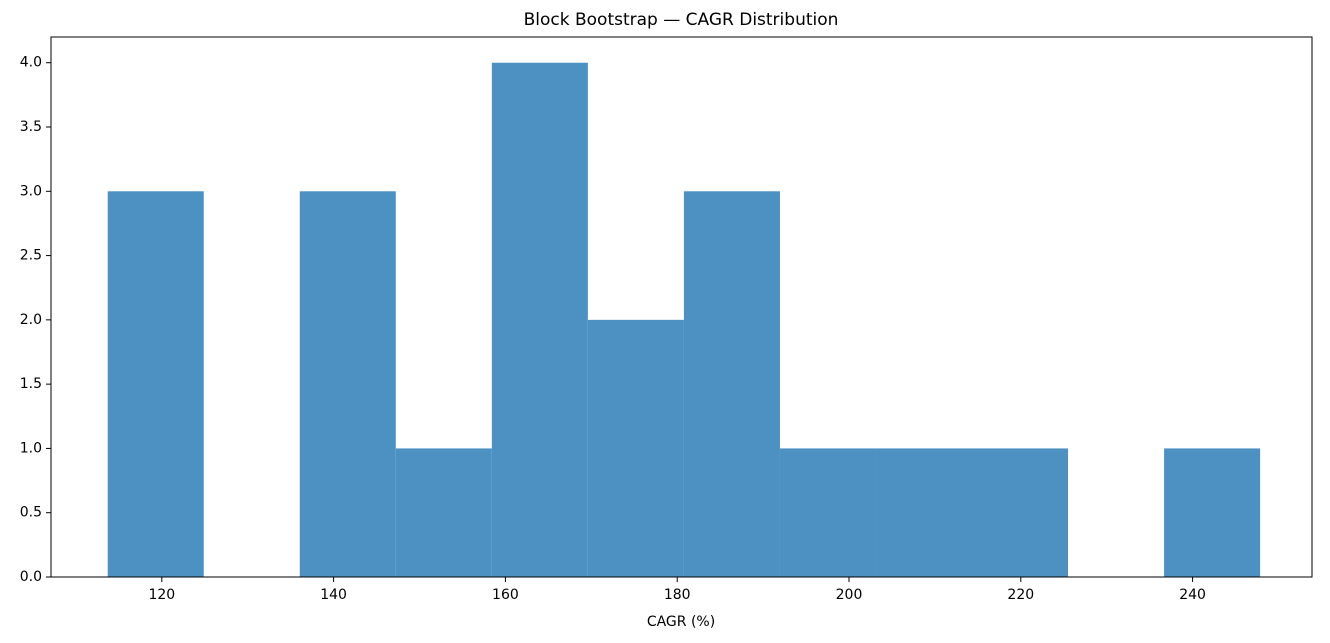 The image size is (1330, 643). I want to click on y-tick-label: 0.0, so click(31, 577).